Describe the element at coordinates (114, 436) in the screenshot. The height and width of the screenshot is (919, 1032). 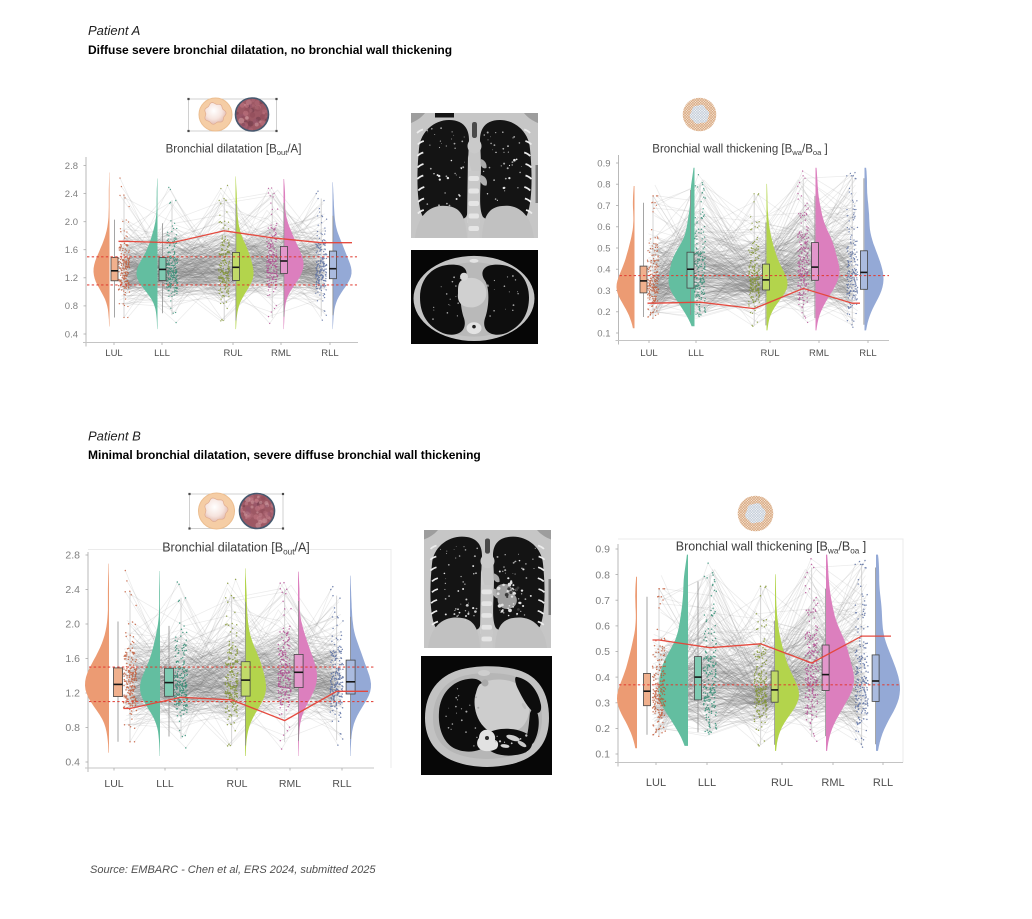
I see `svg-text: Patient B` at that location.